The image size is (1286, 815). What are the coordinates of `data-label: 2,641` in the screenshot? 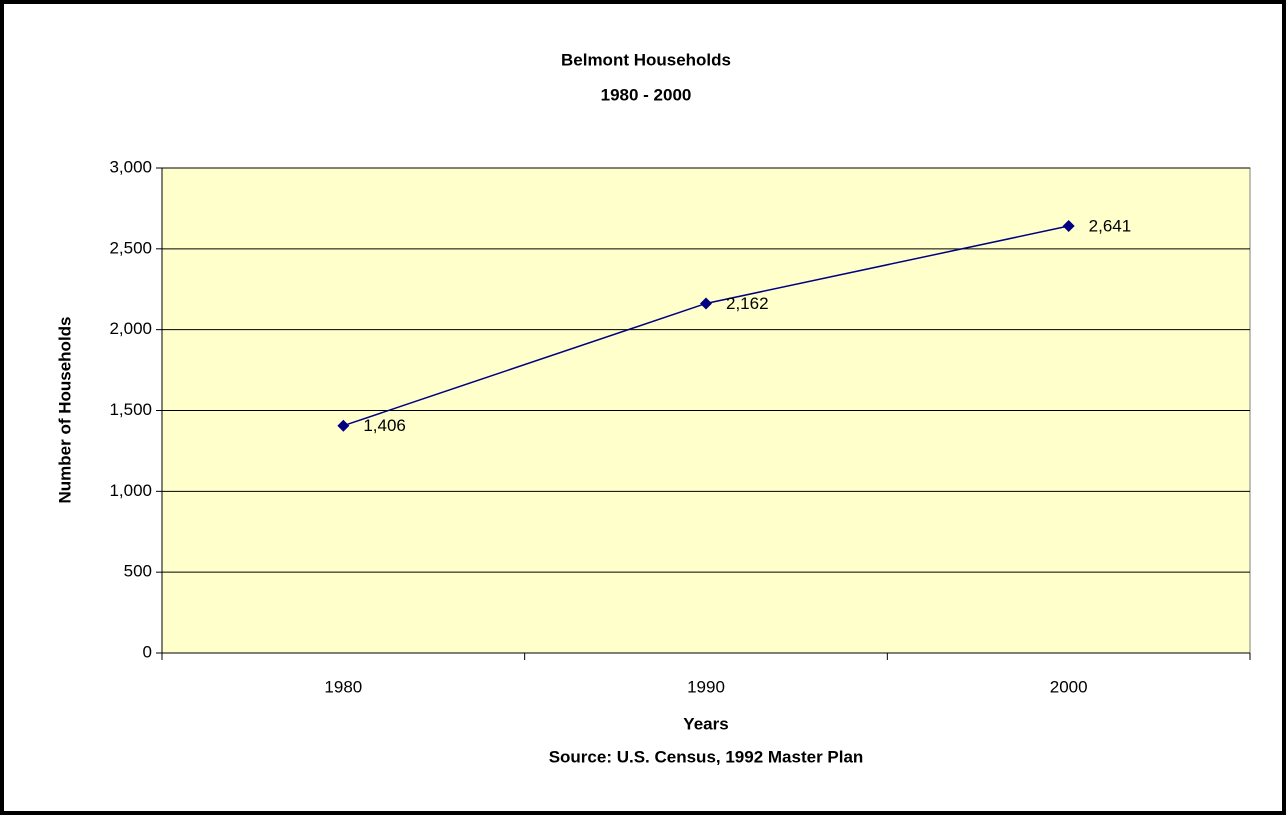 It's located at (1110, 226).